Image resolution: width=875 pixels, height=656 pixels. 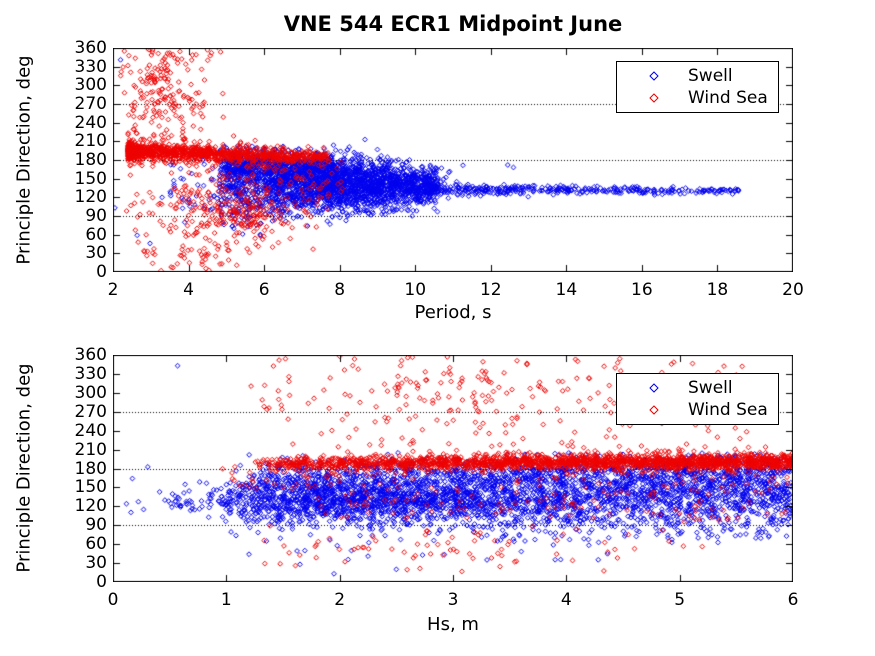 What do you see at coordinates (717, 290) in the screenshot?
I see `x-tick-label: 18` at bounding box center [717, 290].